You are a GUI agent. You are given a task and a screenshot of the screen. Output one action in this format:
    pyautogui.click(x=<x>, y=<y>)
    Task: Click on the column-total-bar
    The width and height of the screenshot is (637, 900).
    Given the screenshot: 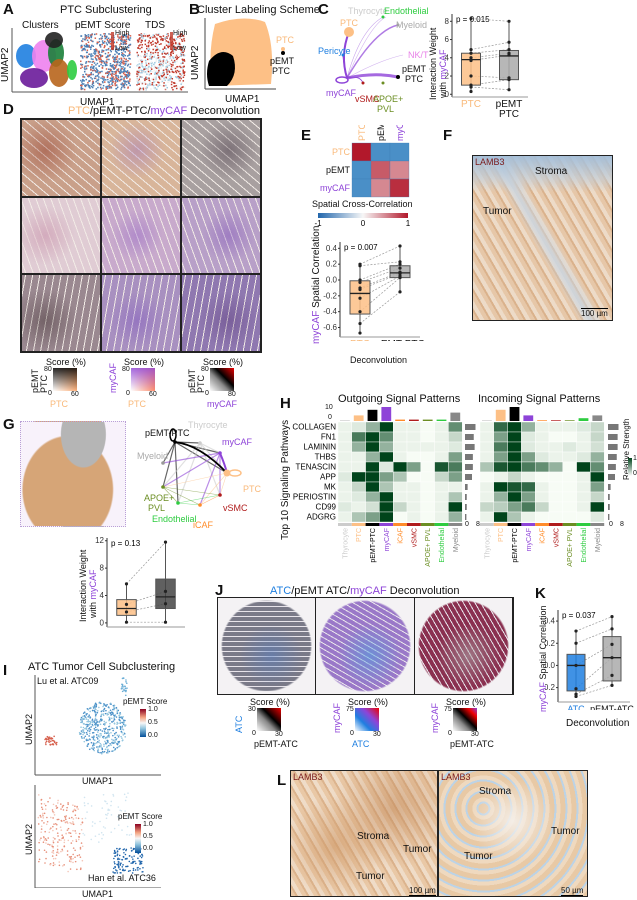 What is the action you would take?
    pyautogui.click(x=455, y=416)
    